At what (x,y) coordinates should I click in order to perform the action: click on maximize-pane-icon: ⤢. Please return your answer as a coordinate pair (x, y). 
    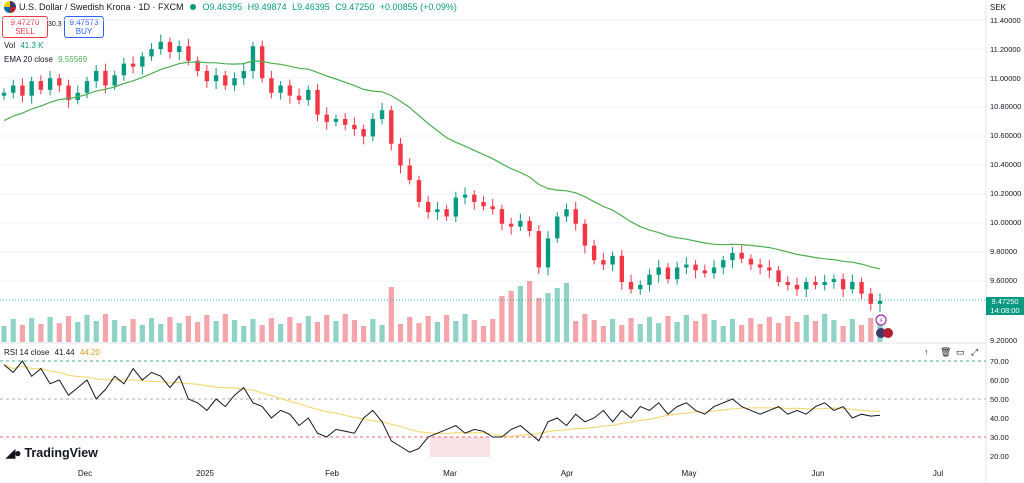
    Looking at the image, I should click on (975, 352).